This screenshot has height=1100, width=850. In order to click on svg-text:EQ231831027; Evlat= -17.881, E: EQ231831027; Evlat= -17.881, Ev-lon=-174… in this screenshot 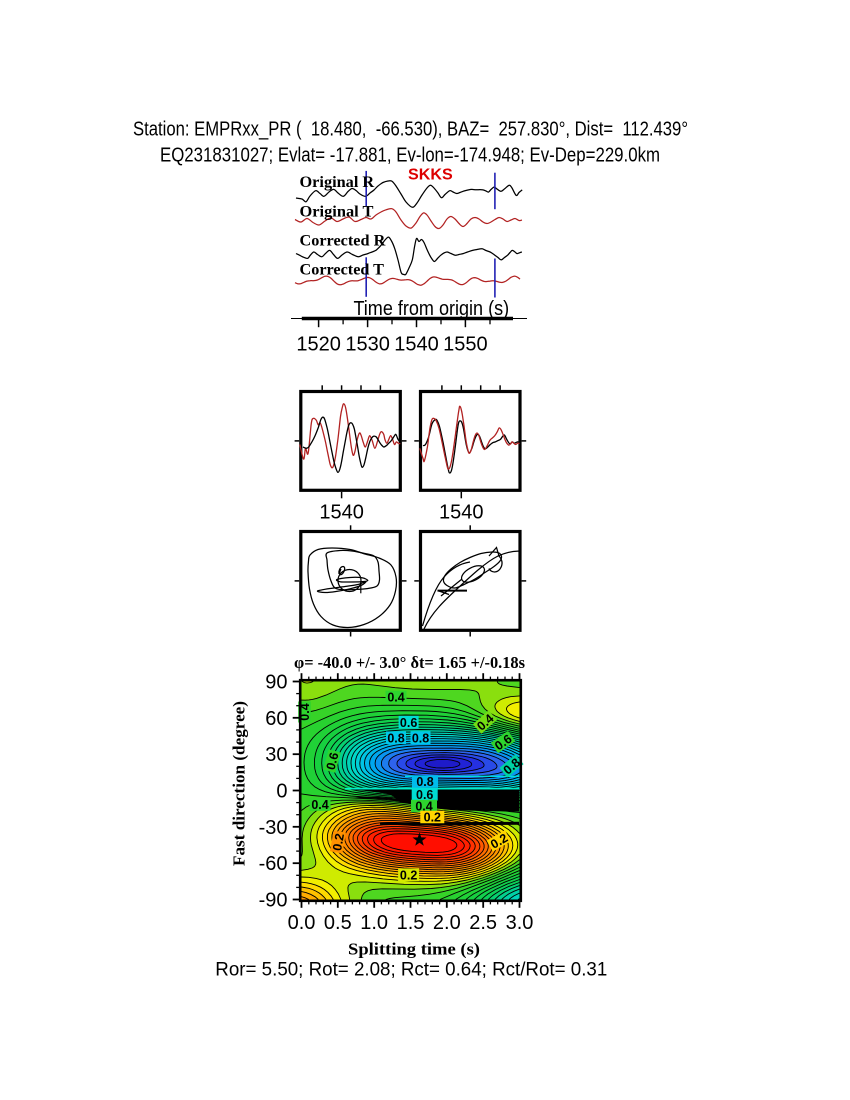, I will do `click(410, 156)`.